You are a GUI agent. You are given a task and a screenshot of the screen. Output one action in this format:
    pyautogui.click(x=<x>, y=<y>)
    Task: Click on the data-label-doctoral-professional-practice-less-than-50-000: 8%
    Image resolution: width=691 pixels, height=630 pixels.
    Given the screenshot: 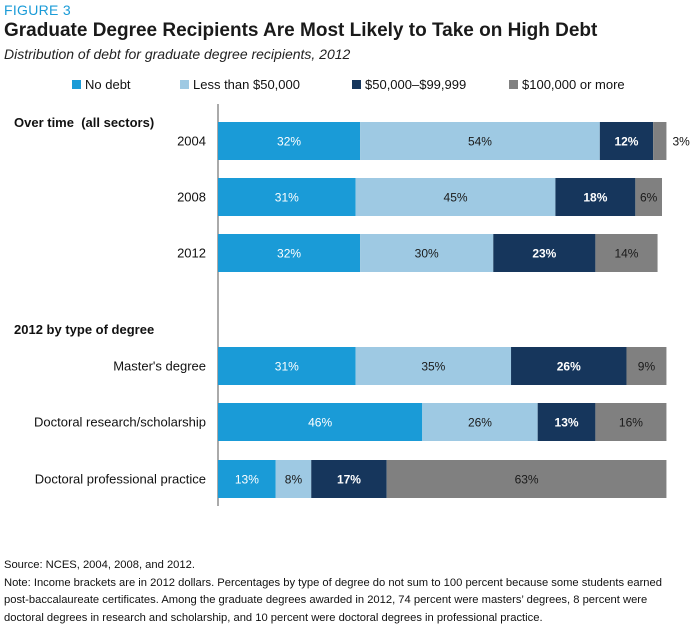 What is the action you would take?
    pyautogui.click(x=294, y=480)
    